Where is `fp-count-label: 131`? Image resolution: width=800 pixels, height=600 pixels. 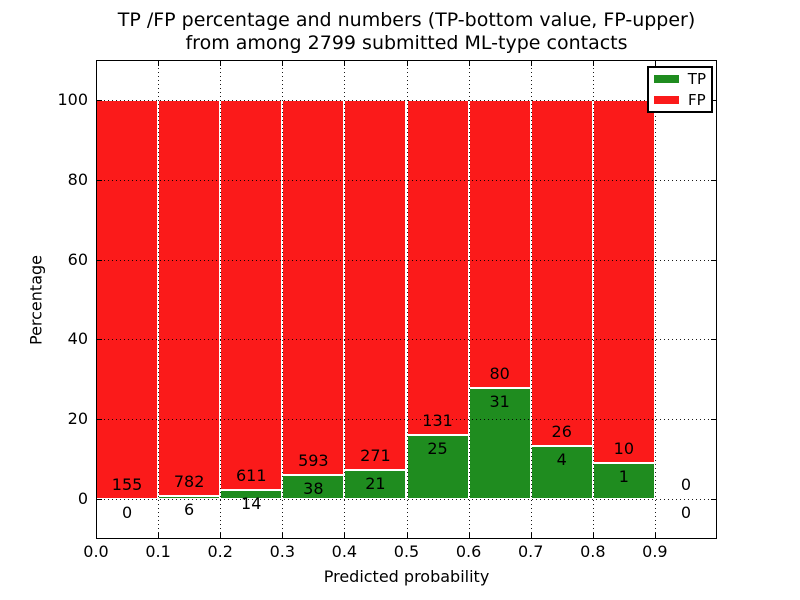
fp-count-label: 131 is located at coordinates (437, 421).